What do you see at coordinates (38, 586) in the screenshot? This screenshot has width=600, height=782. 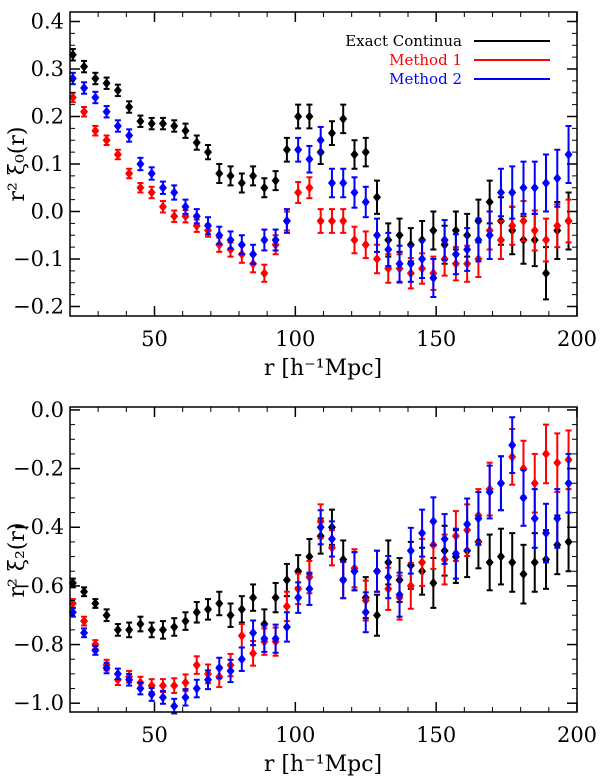 I see `y-tick-label: −0.6` at bounding box center [38, 586].